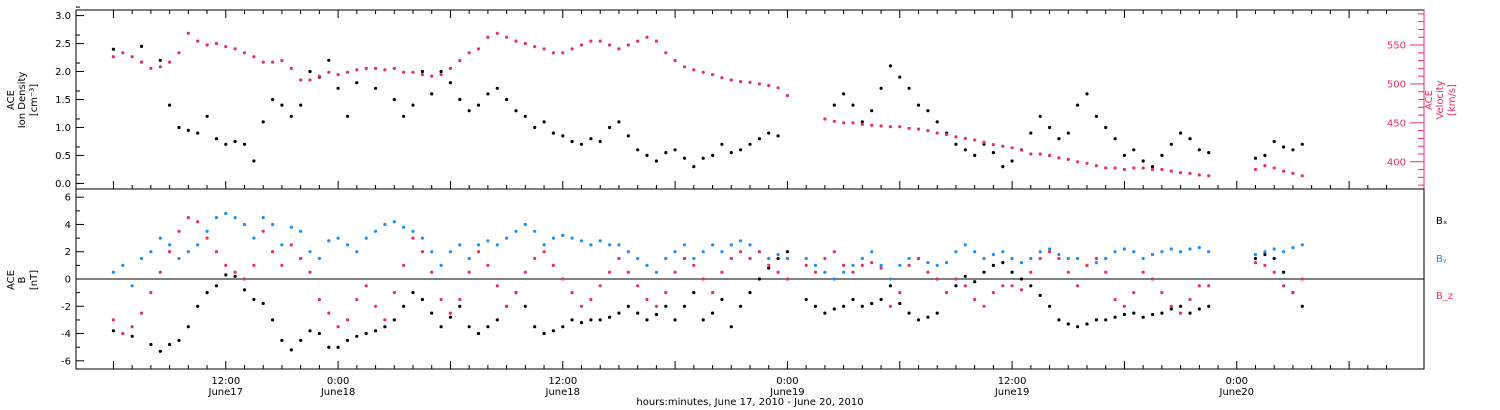  What do you see at coordinates (225, 381) in the screenshot?
I see `x-tick-time: 12:00` at bounding box center [225, 381].